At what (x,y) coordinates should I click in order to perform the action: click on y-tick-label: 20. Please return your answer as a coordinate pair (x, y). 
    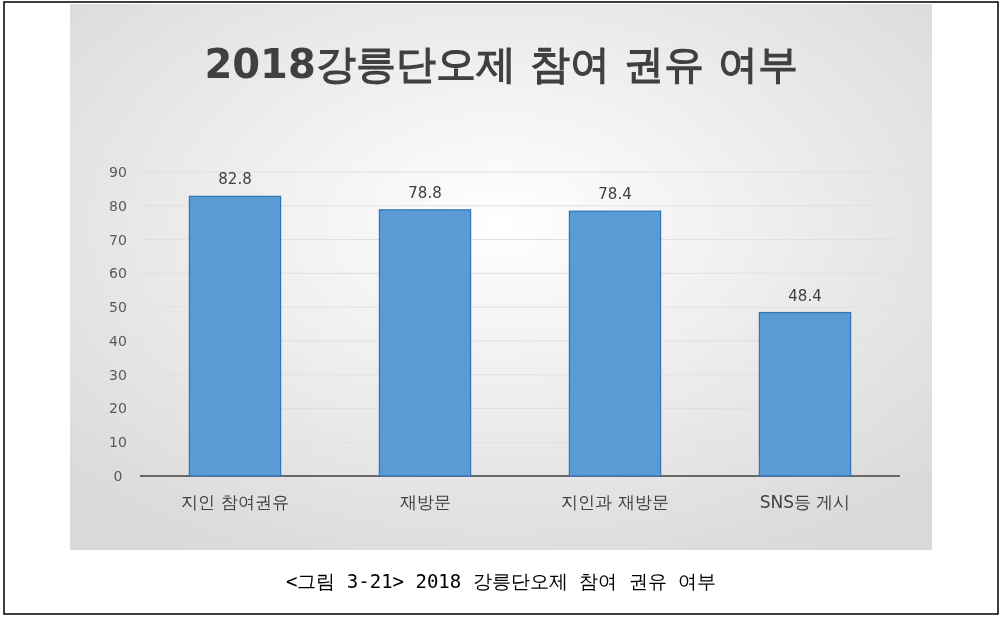
    Looking at the image, I should click on (118, 408).